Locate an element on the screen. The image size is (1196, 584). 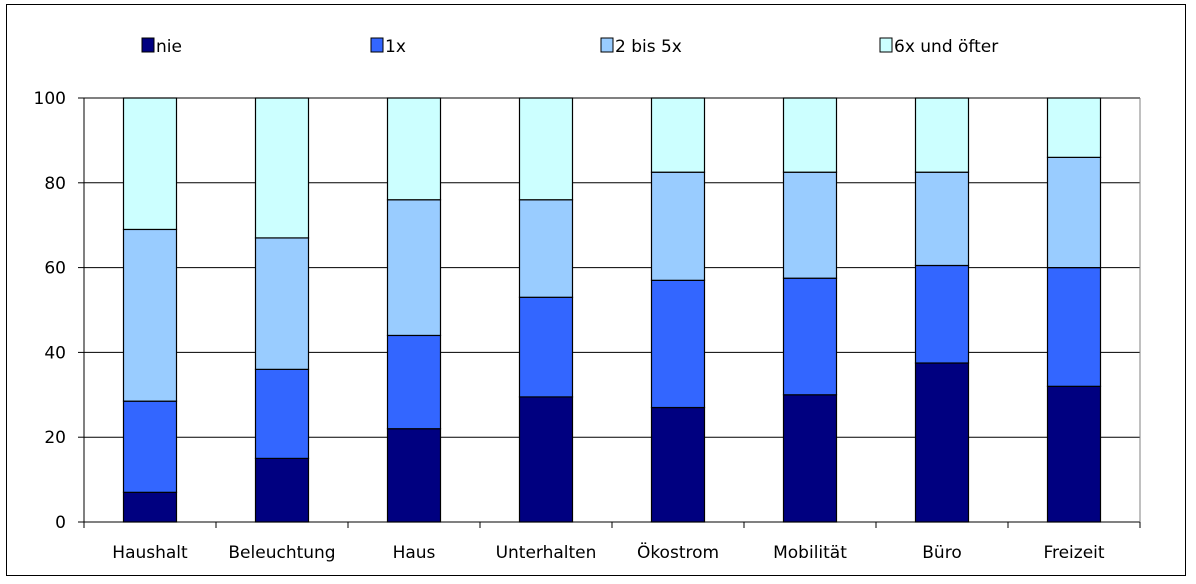
x-tick-label: Haushalt is located at coordinates (150, 553).